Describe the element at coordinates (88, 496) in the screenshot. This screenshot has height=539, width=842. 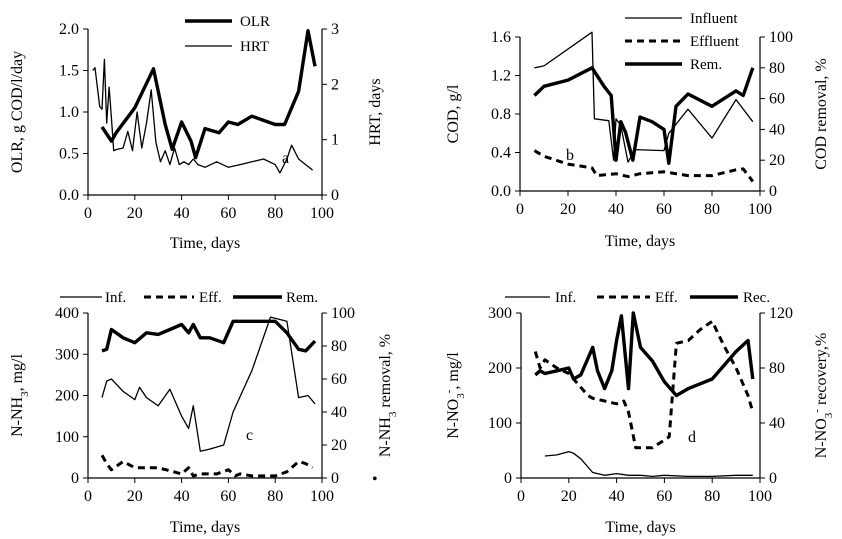
I see `chart-c-x-tick-label: 0` at that location.